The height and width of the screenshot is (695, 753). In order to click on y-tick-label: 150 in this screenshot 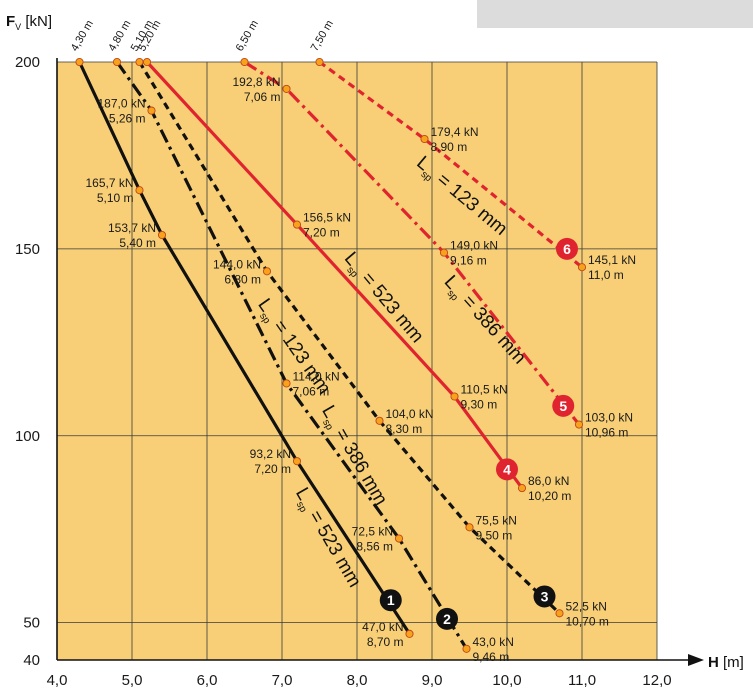, I will do `click(27, 249)`.